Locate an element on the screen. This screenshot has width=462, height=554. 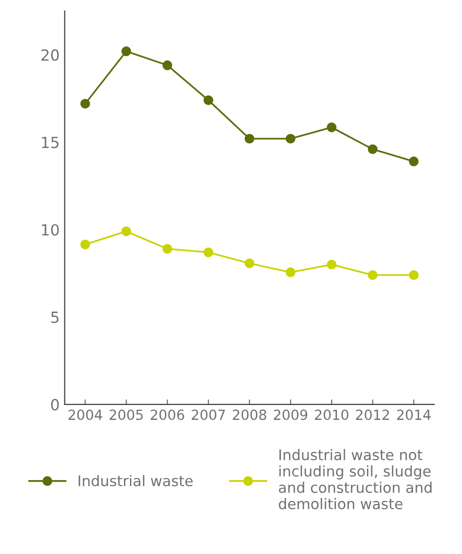
x-tick-label: 2007 is located at coordinates (208, 415).